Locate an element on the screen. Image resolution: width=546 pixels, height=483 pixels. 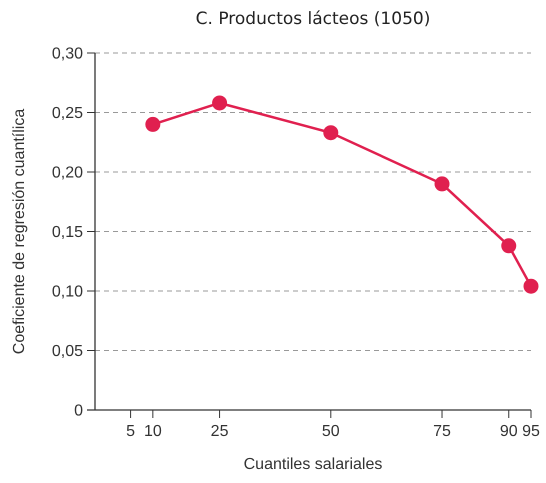
x-tick-label: 50 is located at coordinates (331, 431).